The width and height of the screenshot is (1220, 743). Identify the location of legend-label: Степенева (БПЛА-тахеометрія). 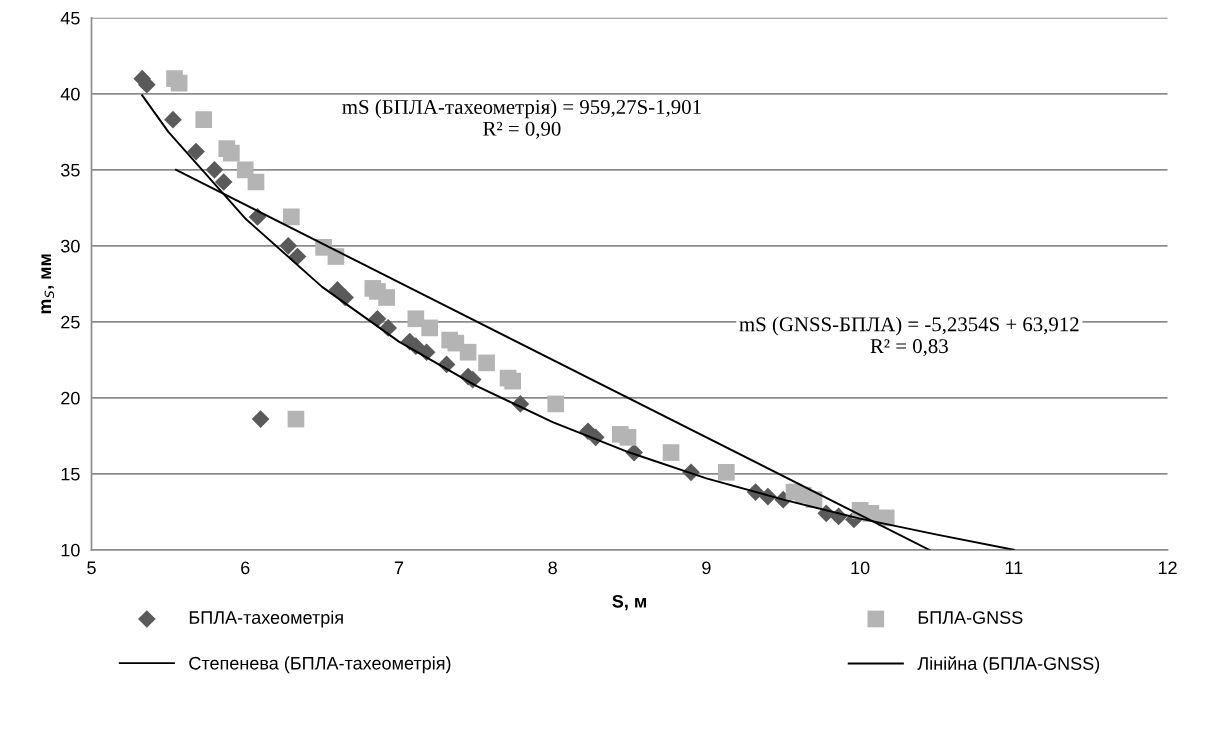
(320, 665).